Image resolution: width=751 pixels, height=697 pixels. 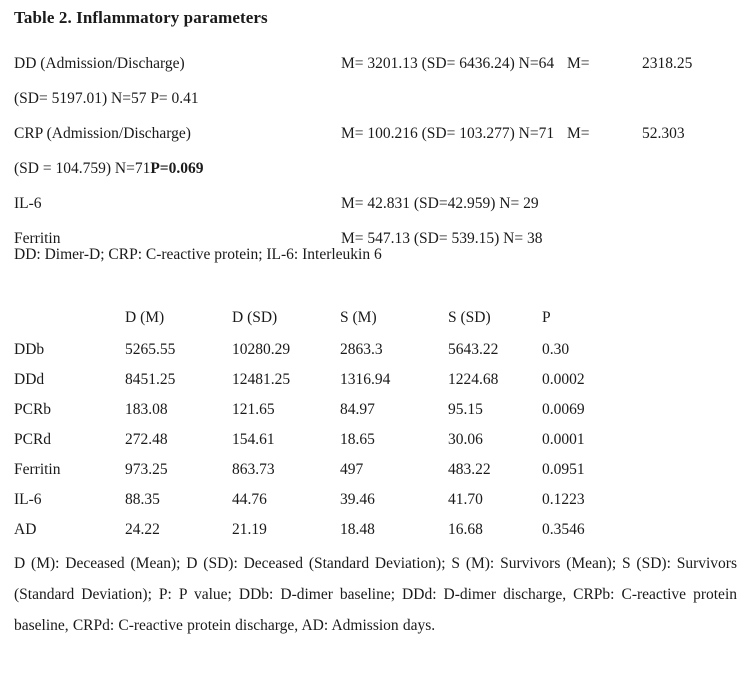 What do you see at coordinates (150, 349) in the screenshot?
I see `cell-d-mean: 5265.55` at bounding box center [150, 349].